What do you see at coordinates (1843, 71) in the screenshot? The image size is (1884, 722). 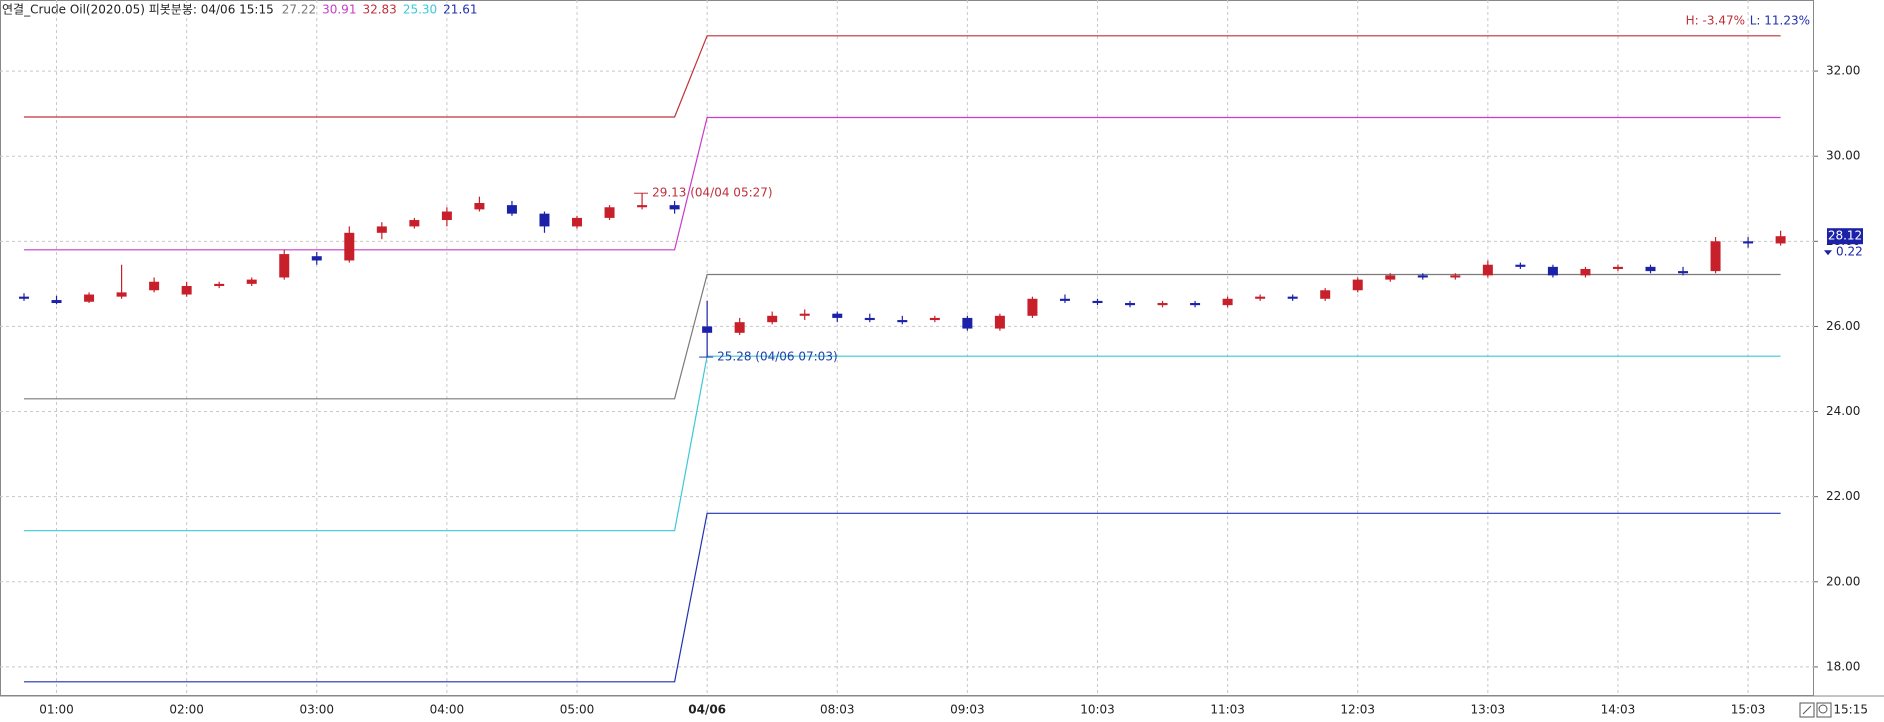 I see `y-tick-label: 32.00` at bounding box center [1843, 71].